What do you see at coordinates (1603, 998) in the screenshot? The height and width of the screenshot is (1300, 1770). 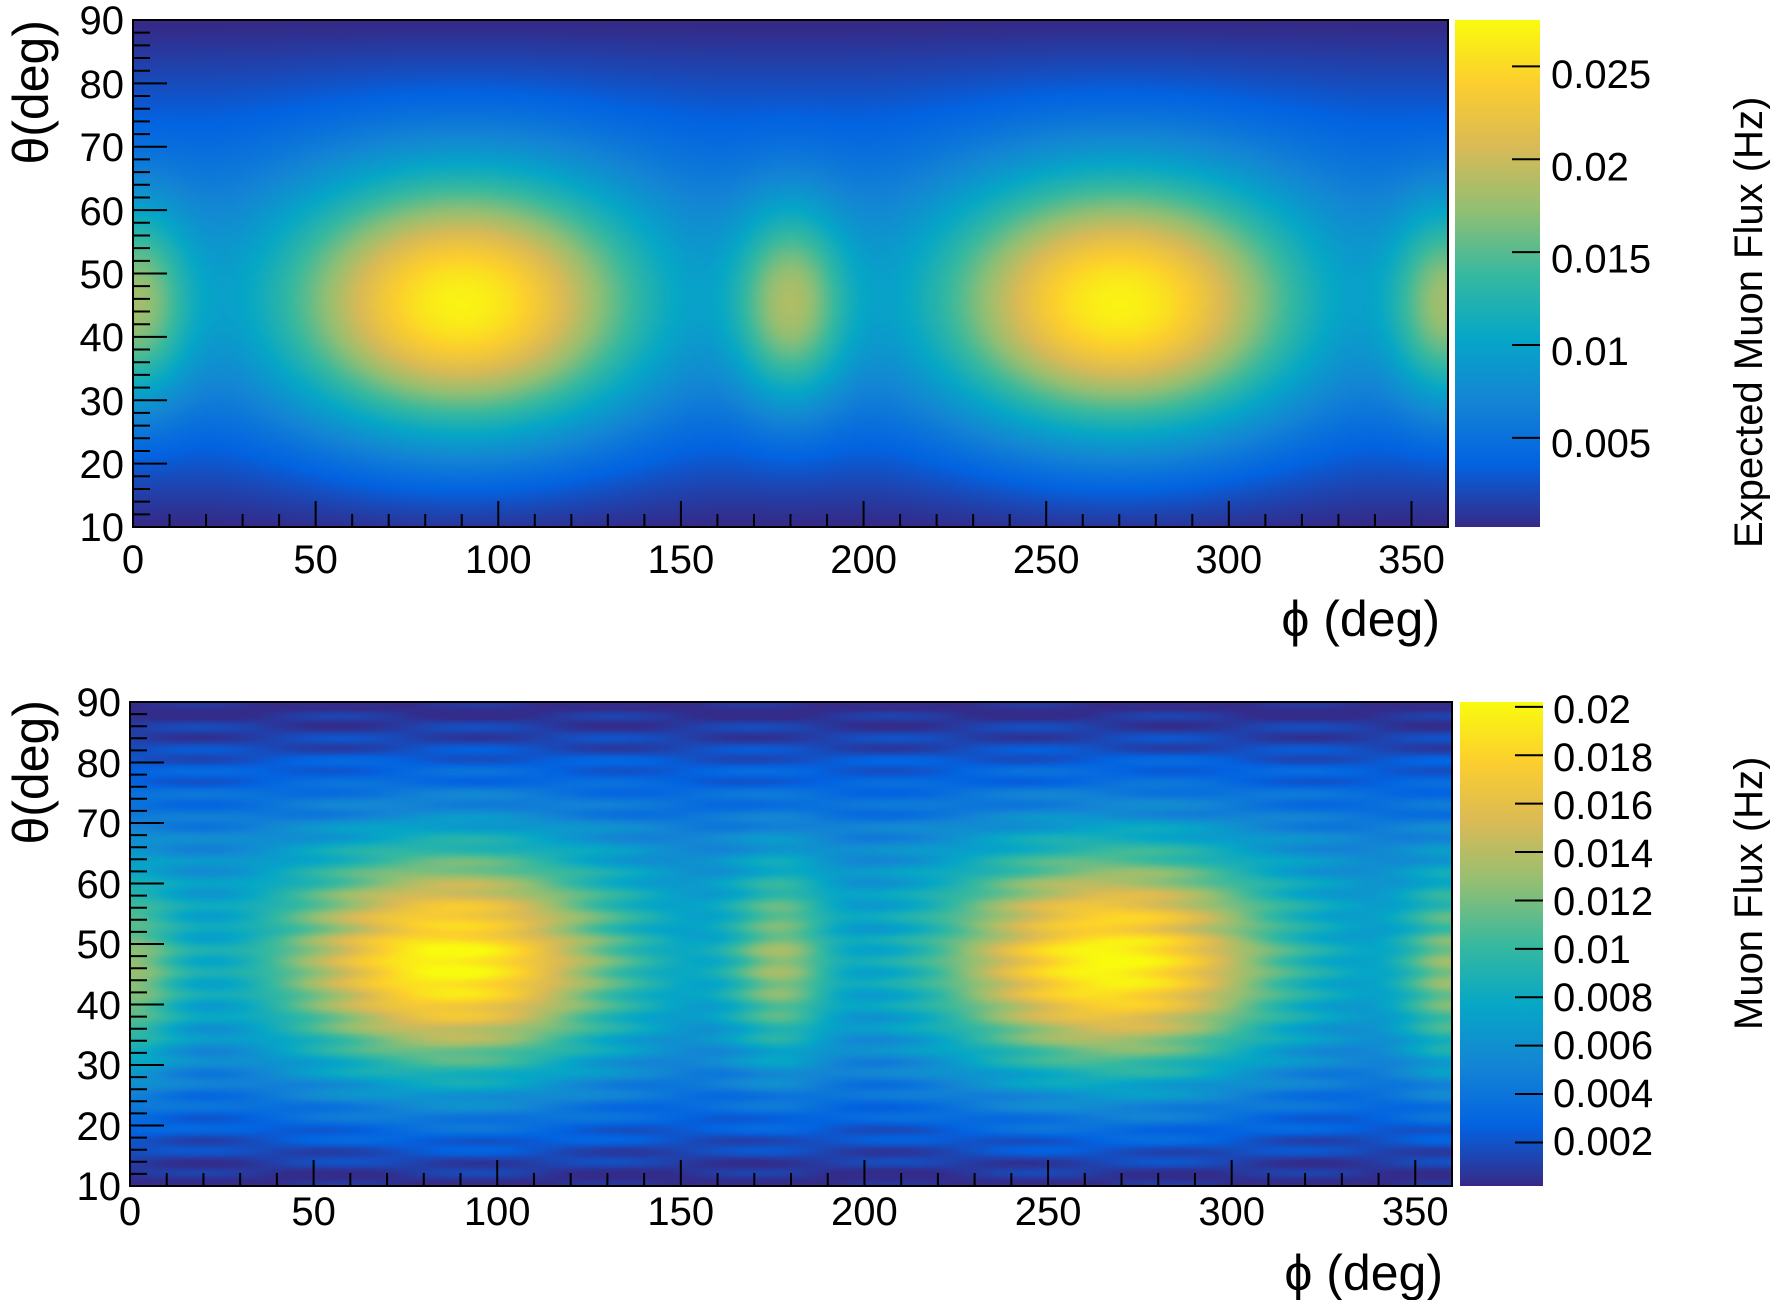 I see `colorbar-tick-label: 0.008` at bounding box center [1603, 998].